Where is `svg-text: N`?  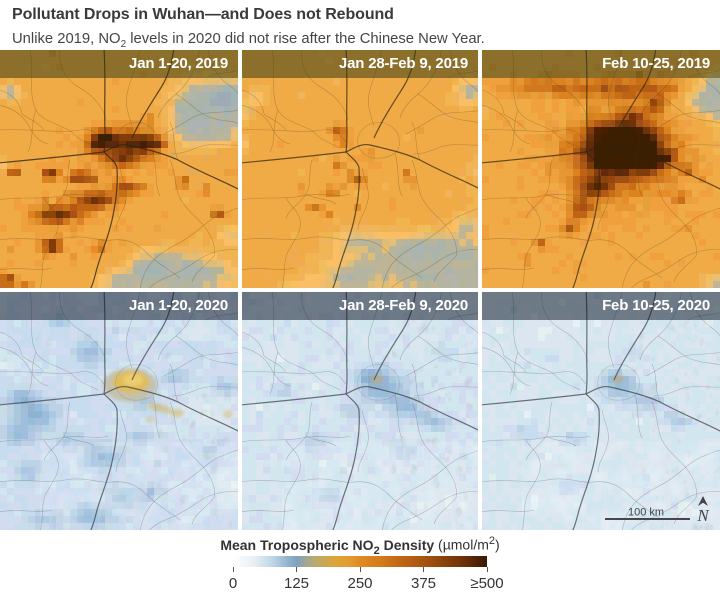 svg-text: N is located at coordinates (703, 515).